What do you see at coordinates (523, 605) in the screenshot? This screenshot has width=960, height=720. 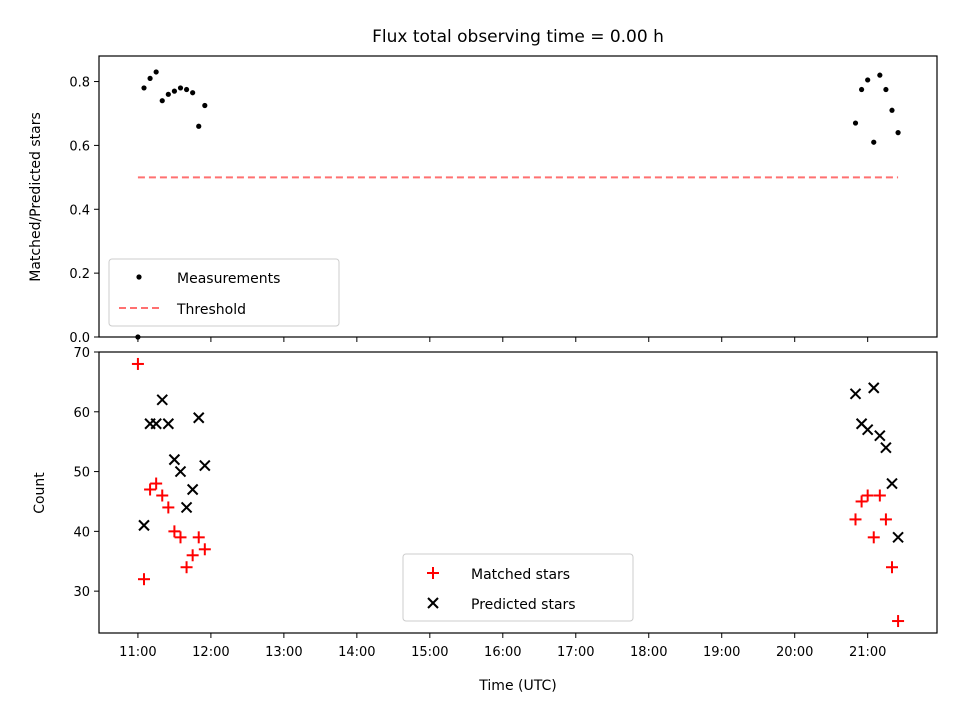 I see `legend-label-predicted-stars: Predicted stars` at bounding box center [523, 605].